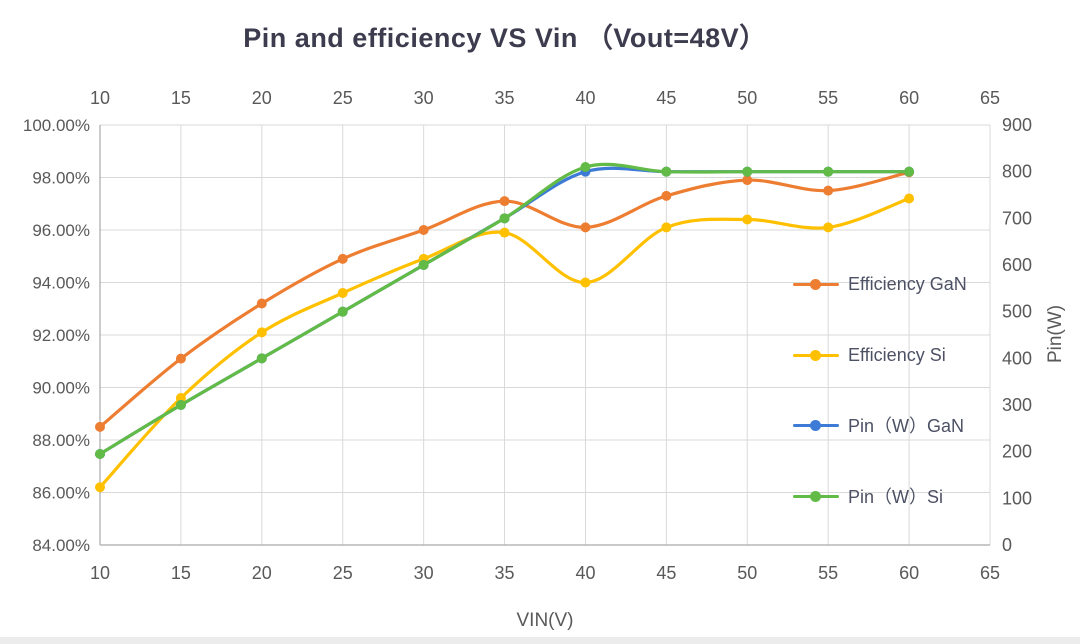  Describe the element at coordinates (828, 573) in the screenshot. I see `x-tick-label-bottom: 55` at that location.